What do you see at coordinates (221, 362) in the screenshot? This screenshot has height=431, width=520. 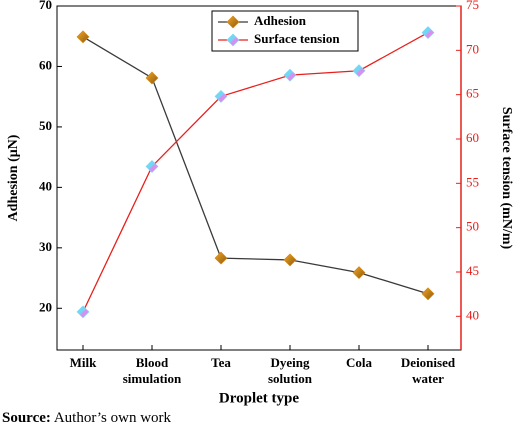 I see `x-tick-label: Tea` at bounding box center [221, 362].